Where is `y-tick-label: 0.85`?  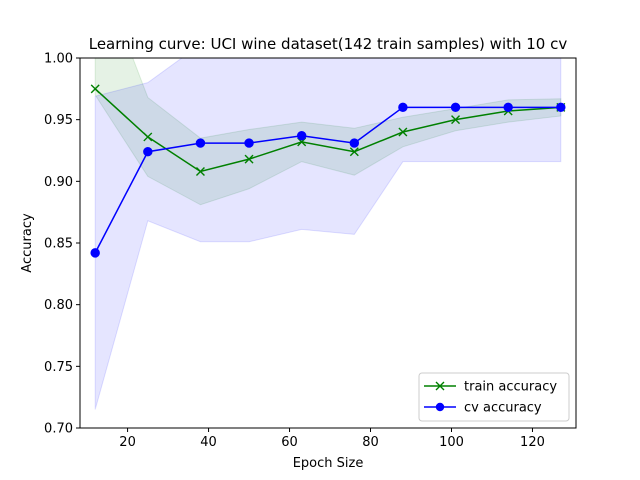 y-tick-label: 0.85 is located at coordinates (58, 244).